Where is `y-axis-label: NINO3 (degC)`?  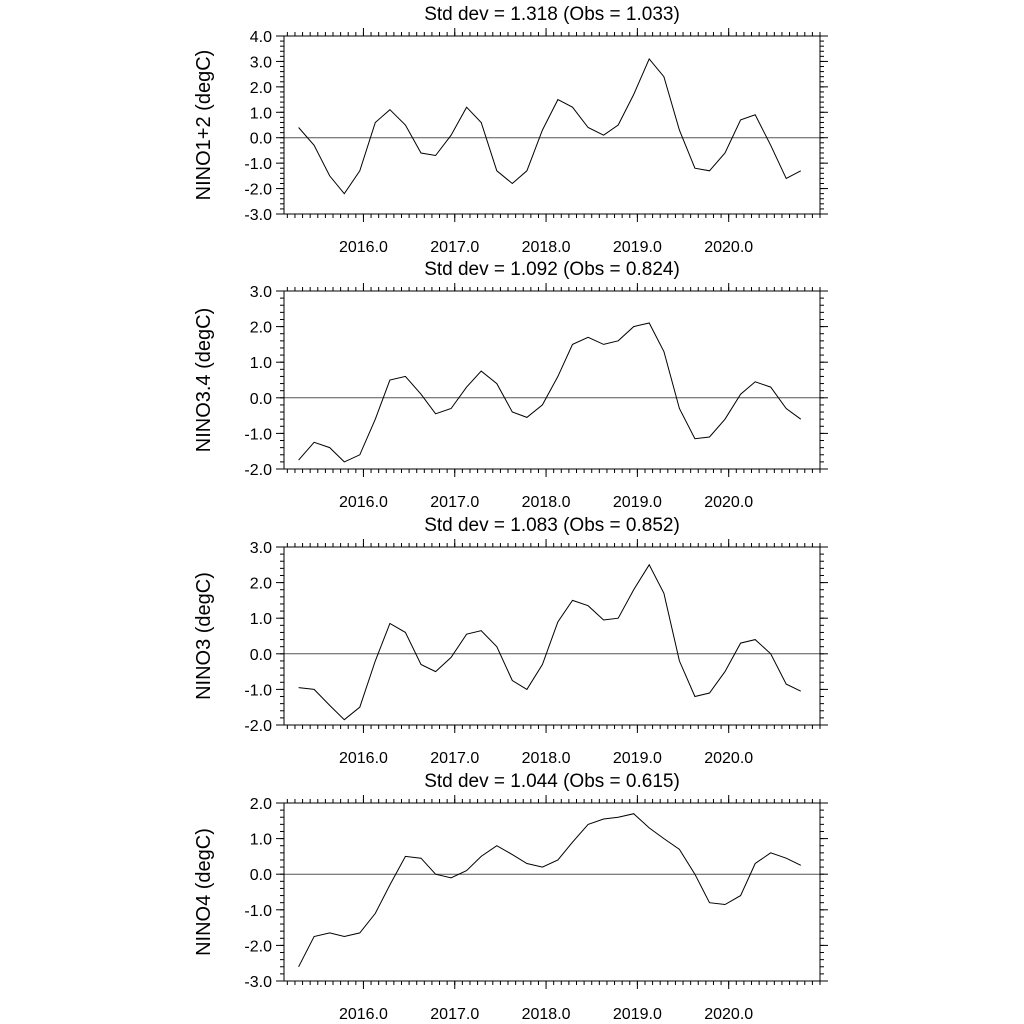
y-axis-label: NINO3 (degC) is located at coordinates (204, 636).